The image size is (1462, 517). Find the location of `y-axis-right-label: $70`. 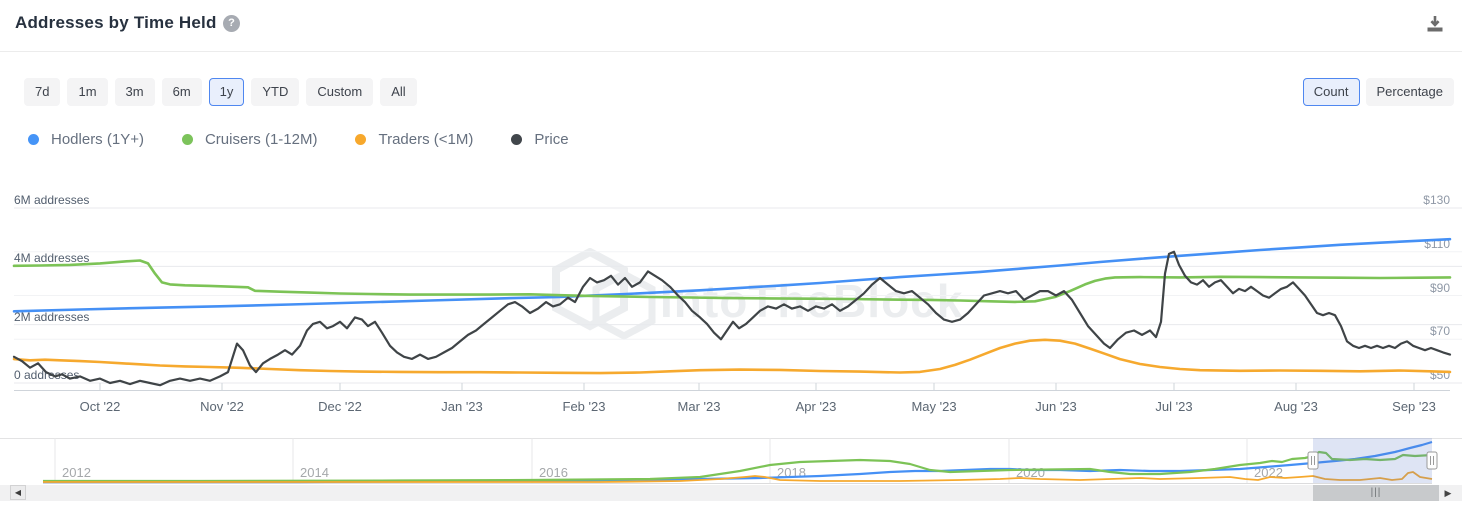

y-axis-right-label: $70 is located at coordinates (1439, 331).